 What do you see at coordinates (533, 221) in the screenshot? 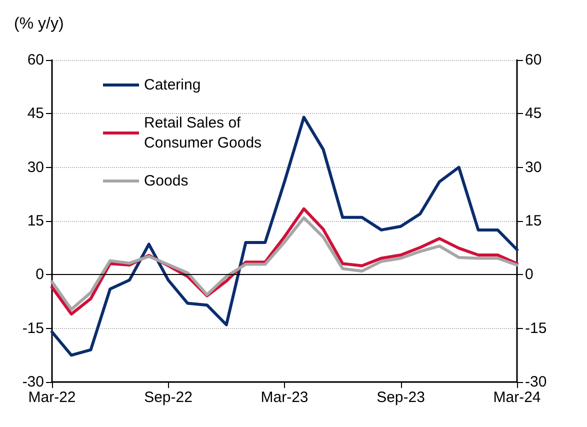
I see `y2-tick-label: 15` at bounding box center [533, 221].